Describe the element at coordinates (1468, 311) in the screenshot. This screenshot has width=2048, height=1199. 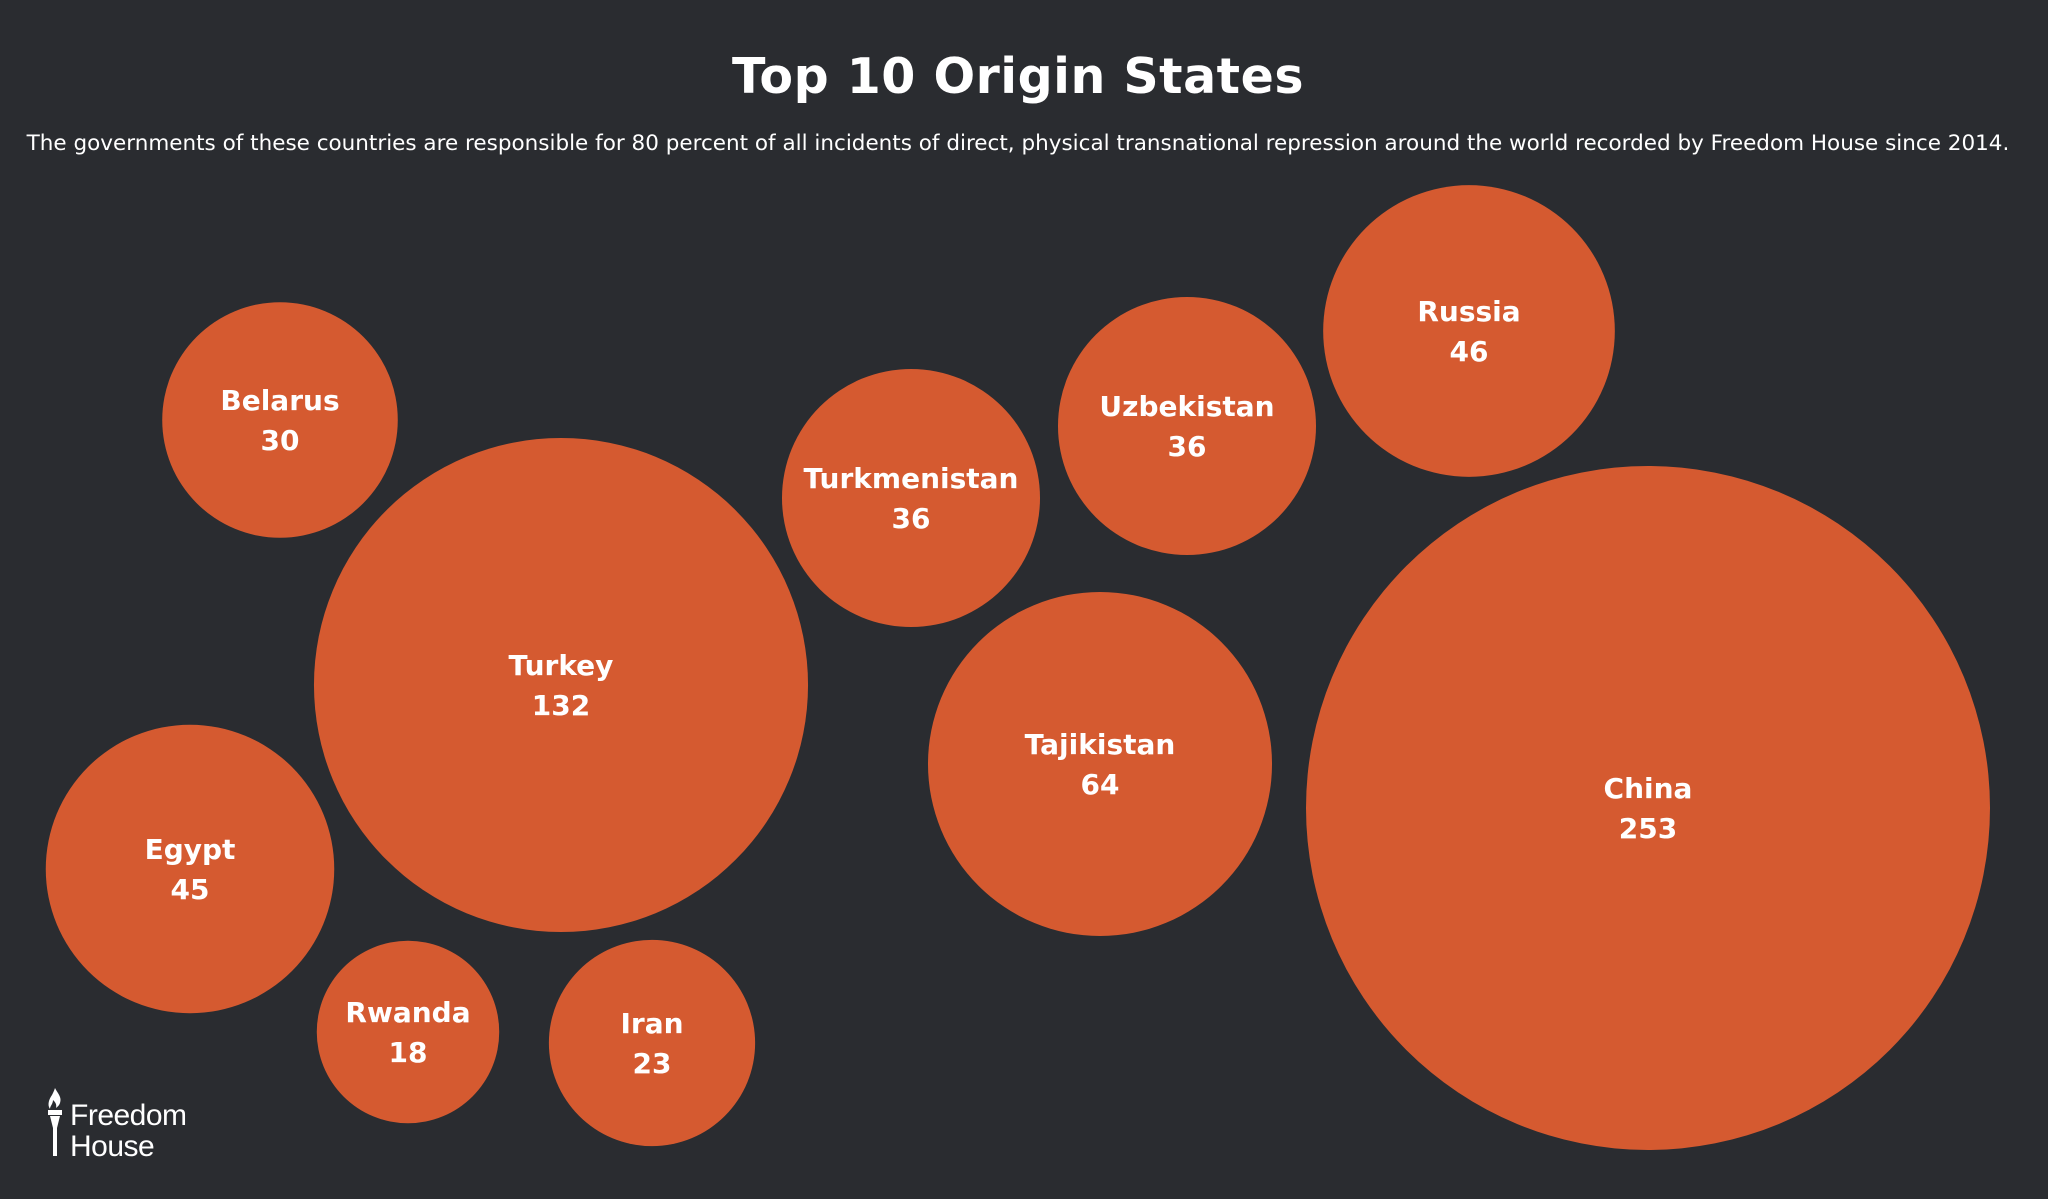
I see `bubble-label-russia: Russia` at that location.